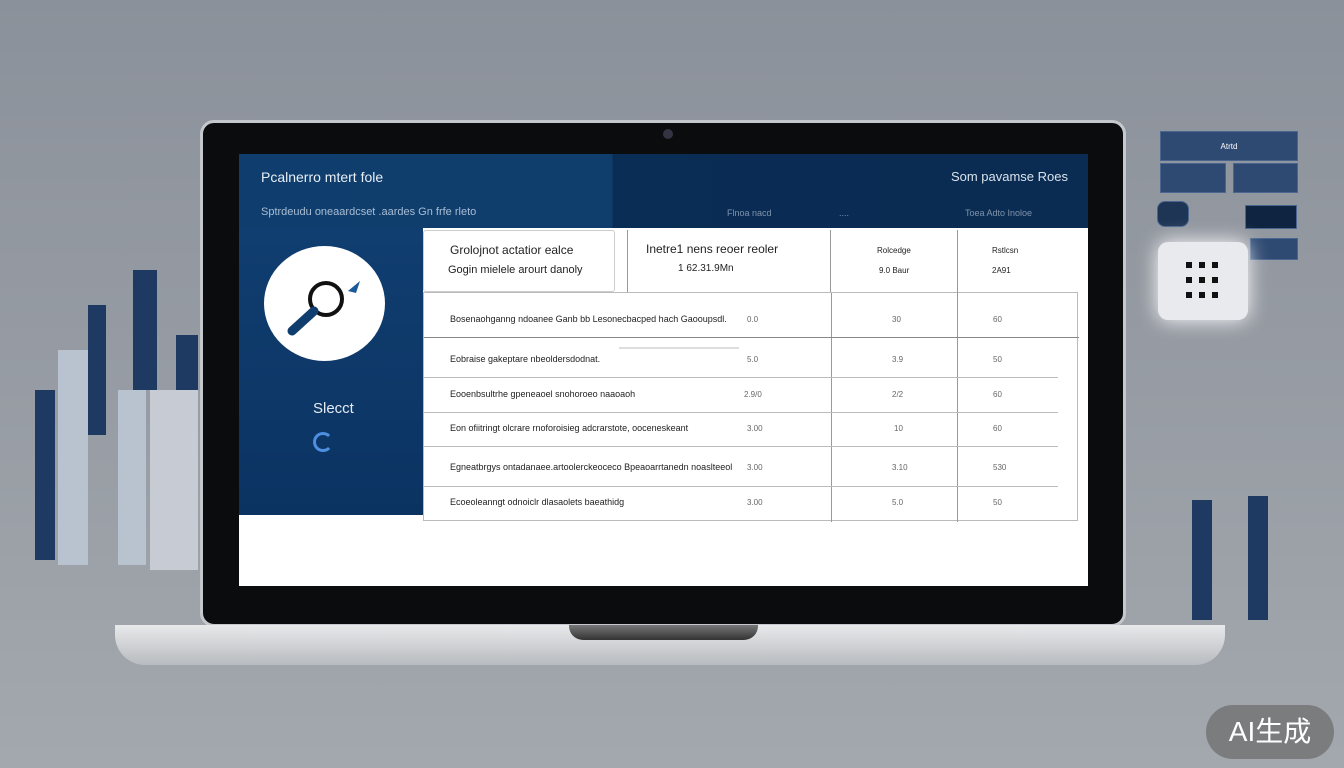 The image size is (1344, 768). I want to click on cell: 3.10, so click(900, 467).